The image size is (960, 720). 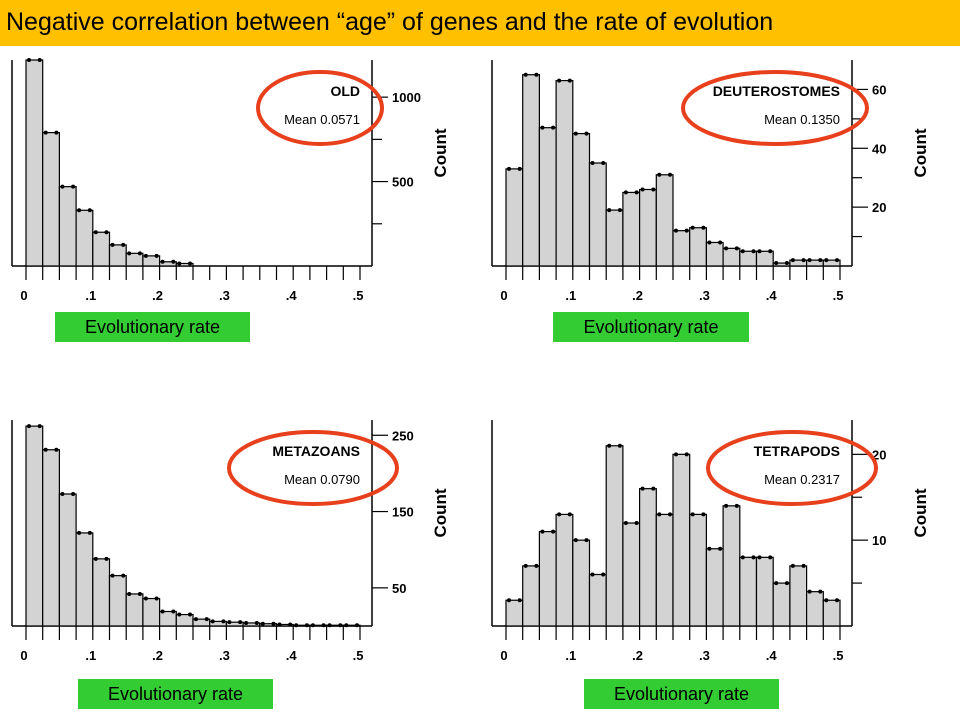 I want to click on x-tick-label: .2, so click(x=157, y=295).